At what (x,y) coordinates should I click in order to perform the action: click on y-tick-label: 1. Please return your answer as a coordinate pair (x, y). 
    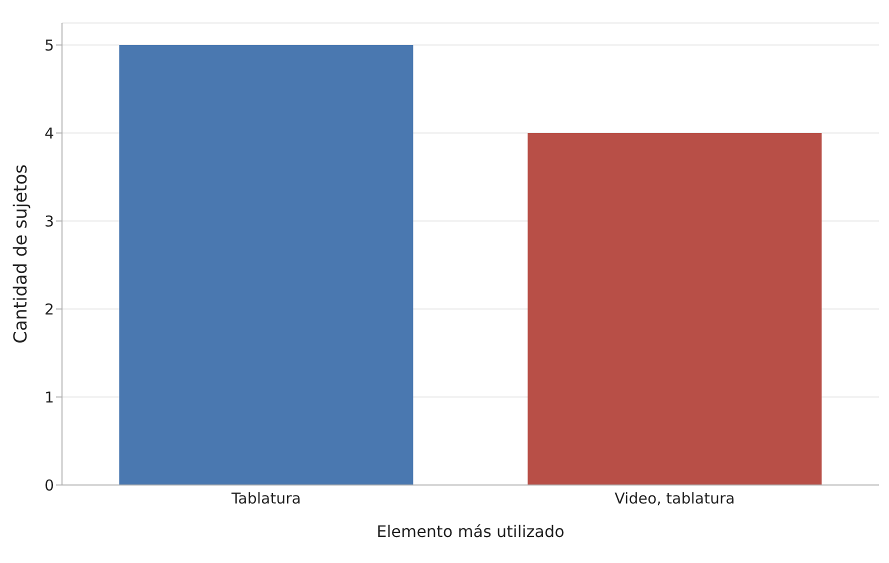
    Looking at the image, I should click on (49, 397).